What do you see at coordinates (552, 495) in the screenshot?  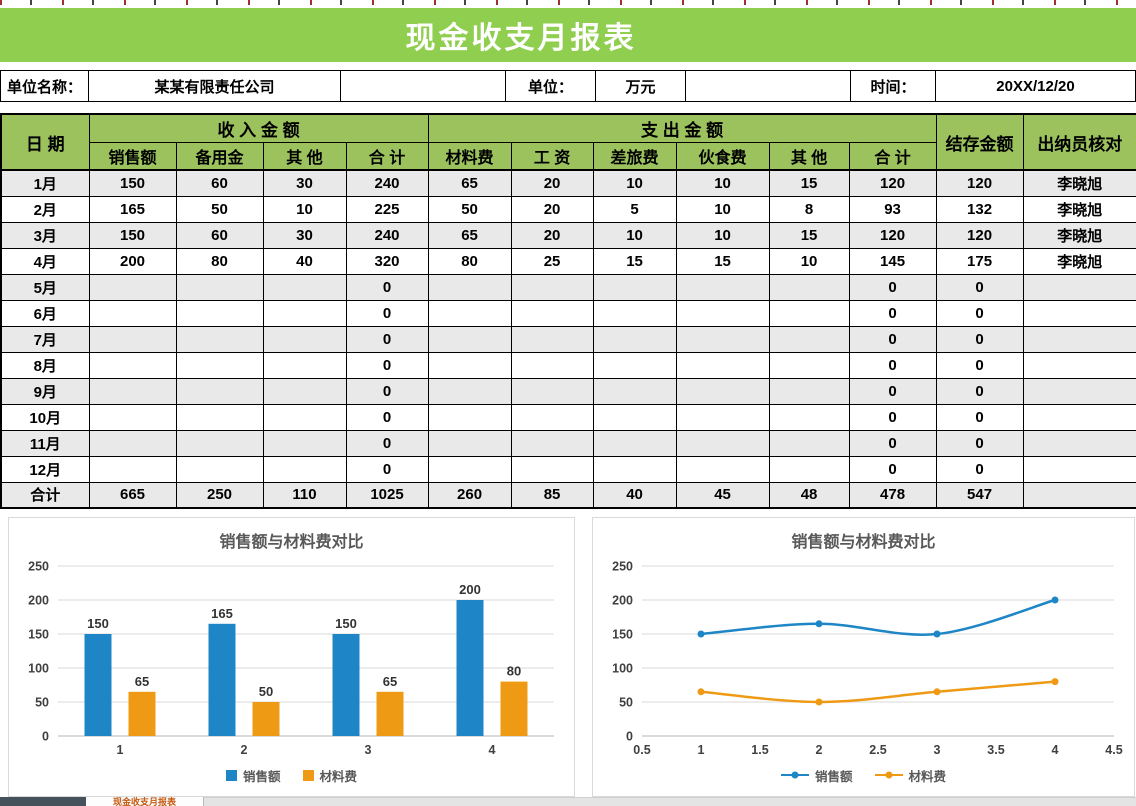 I see `cell-expense-1: 85` at bounding box center [552, 495].